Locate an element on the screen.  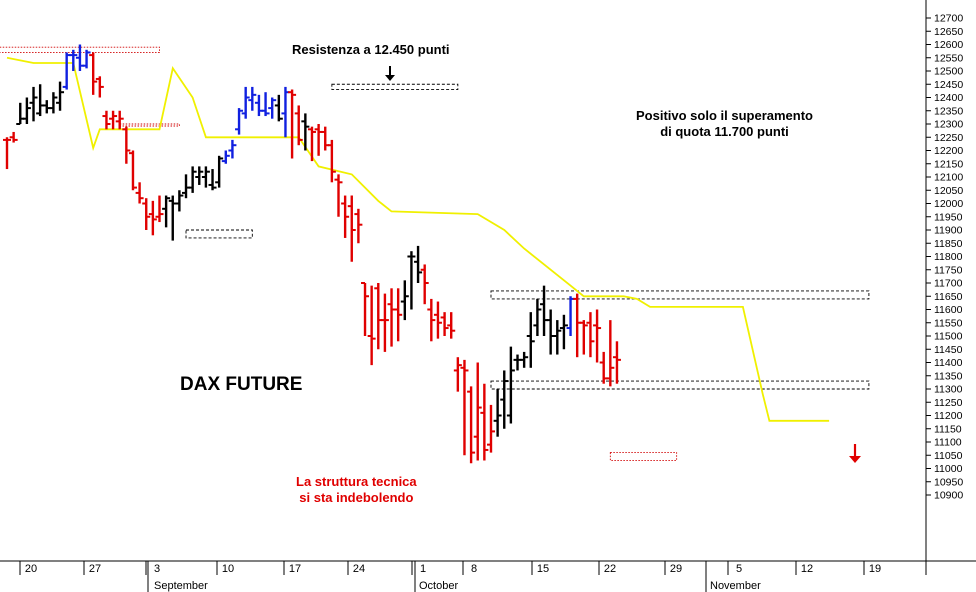
y-tick-label: 12250 is located at coordinates (948, 138).